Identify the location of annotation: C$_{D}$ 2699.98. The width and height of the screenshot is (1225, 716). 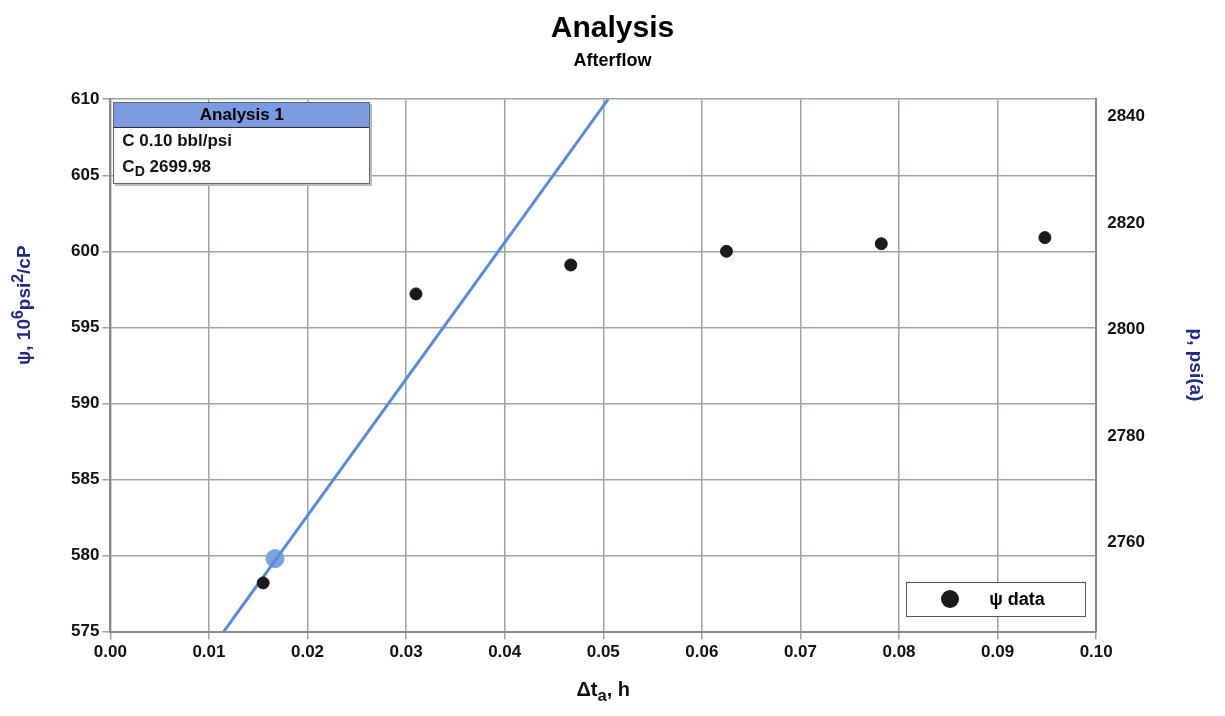
(167, 169).